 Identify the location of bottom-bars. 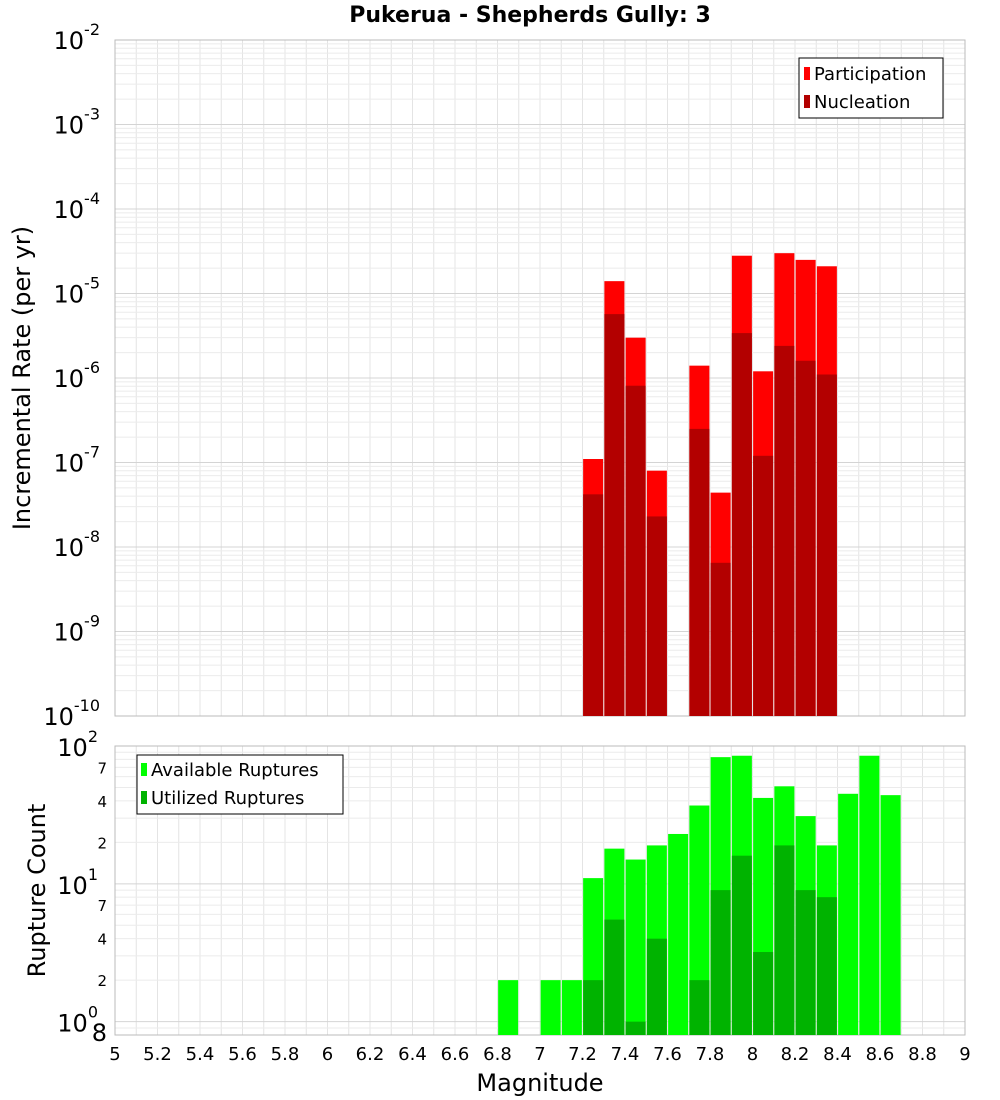
(699, 895).